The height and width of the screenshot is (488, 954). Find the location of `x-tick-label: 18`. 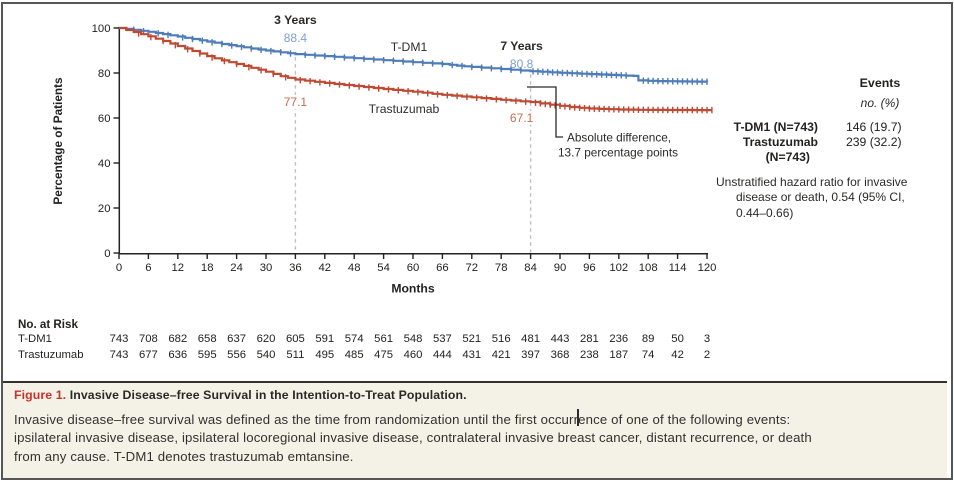

x-tick-label: 18 is located at coordinates (207, 268).